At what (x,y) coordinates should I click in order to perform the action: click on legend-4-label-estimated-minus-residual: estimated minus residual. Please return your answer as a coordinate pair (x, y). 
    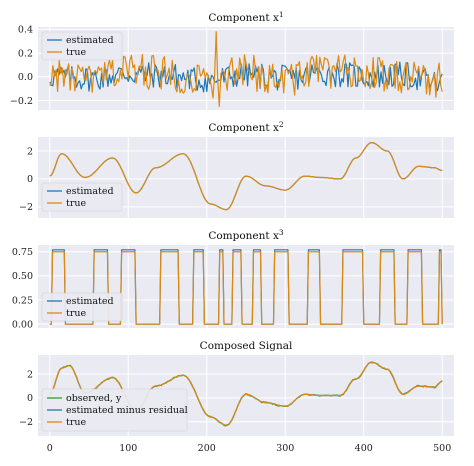
    Looking at the image, I should click on (127, 410).